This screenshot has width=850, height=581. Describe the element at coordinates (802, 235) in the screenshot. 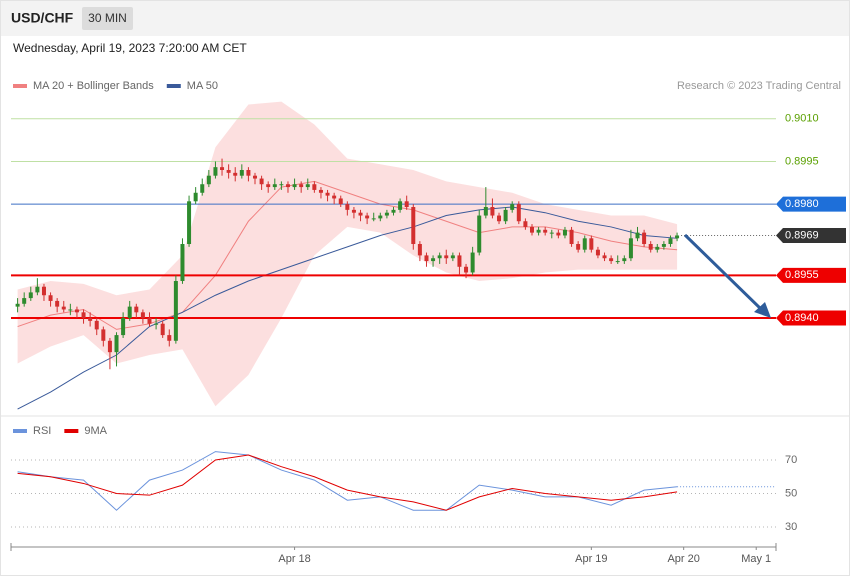

I see `level-label: 0.8969` at that location.